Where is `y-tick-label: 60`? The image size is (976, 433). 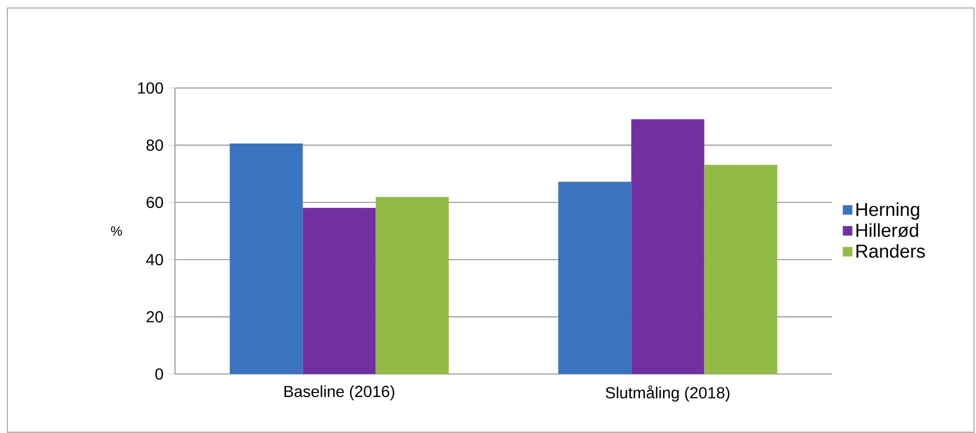
y-tick-label: 60 is located at coordinates (154, 202).